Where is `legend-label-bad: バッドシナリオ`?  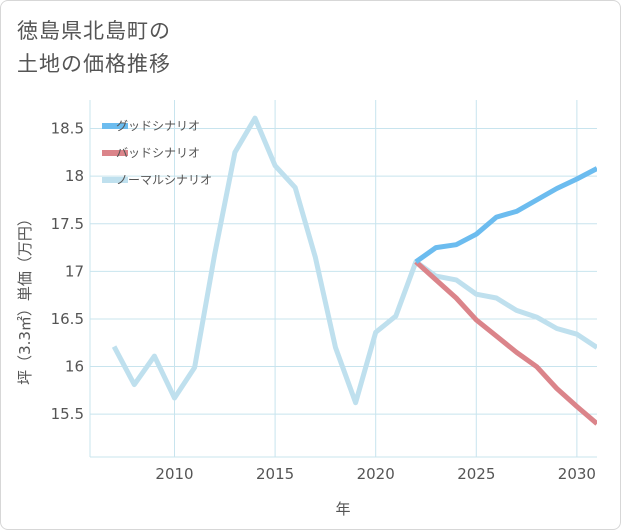
legend-label-bad: バッドシナリオ is located at coordinates (158, 153).